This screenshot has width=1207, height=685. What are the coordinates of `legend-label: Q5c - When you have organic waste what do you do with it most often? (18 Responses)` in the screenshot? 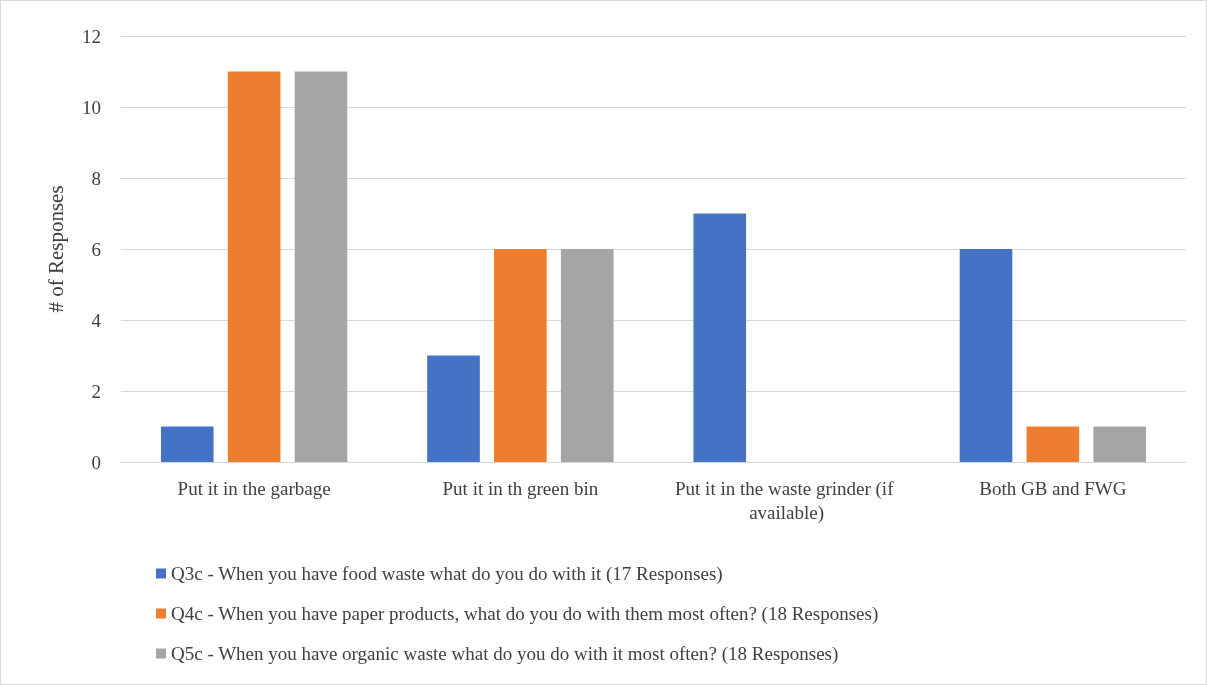 It's located at (505, 654).